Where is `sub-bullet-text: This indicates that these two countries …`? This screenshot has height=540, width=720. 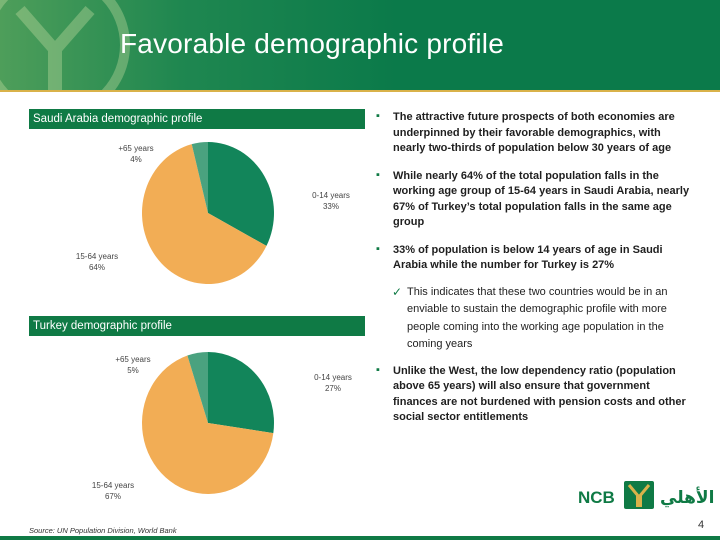
sub-bullet-text: This indicates that these two countries … is located at coordinates (537, 318).